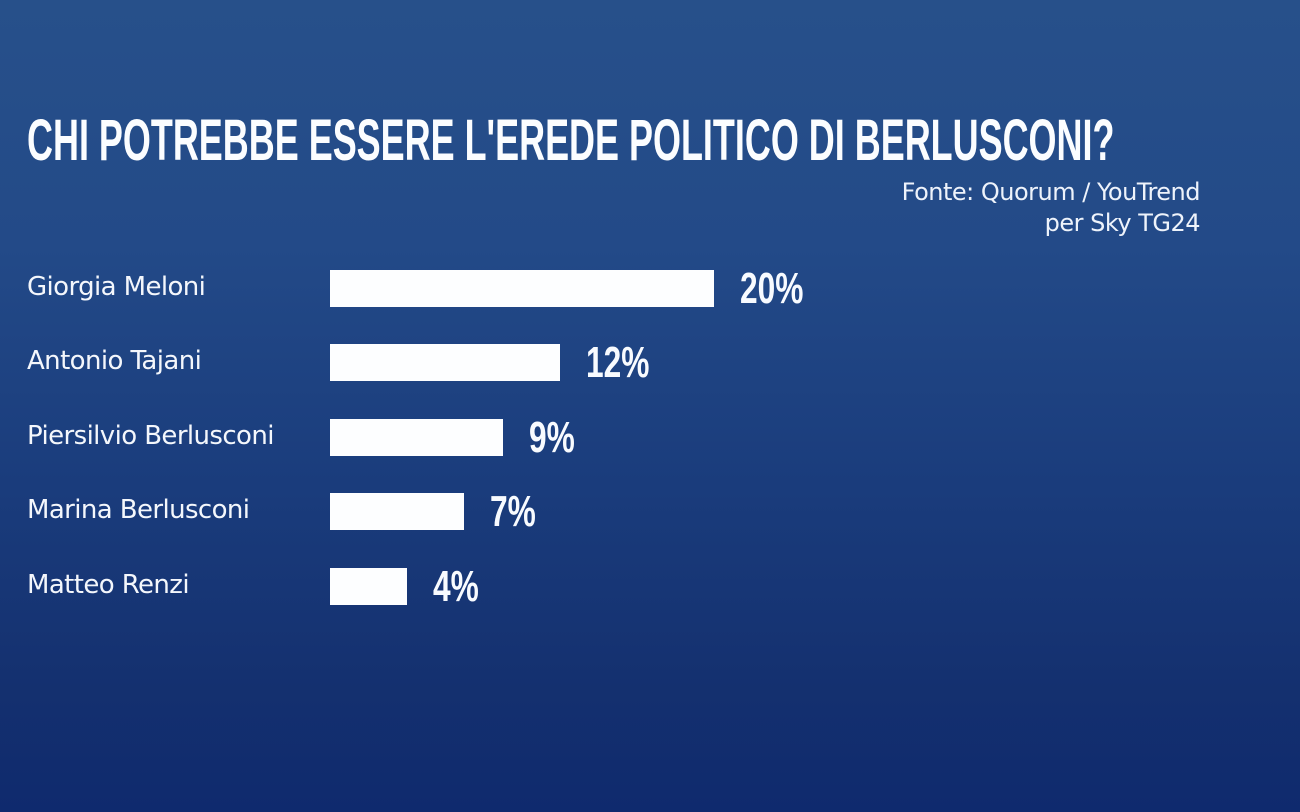  Describe the element at coordinates (650, 512) in the screenshot. I see `bar-row: Marina Berlusconi 7%` at that location.